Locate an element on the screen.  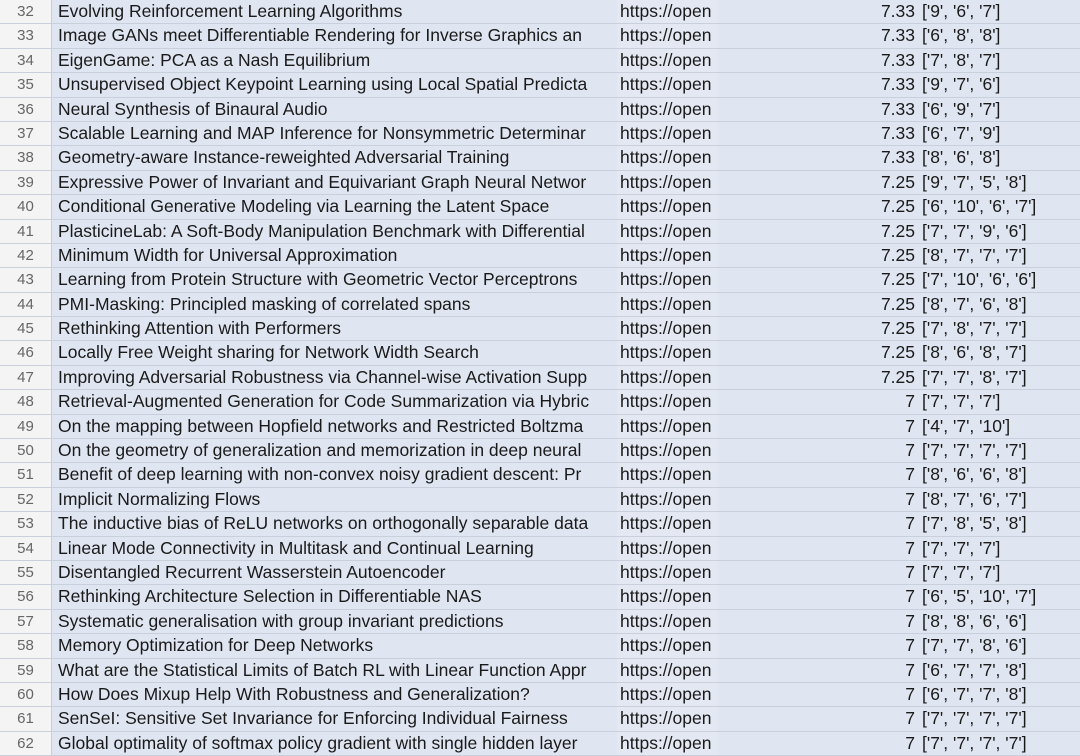
row-number-header: 46 is located at coordinates (26, 353).